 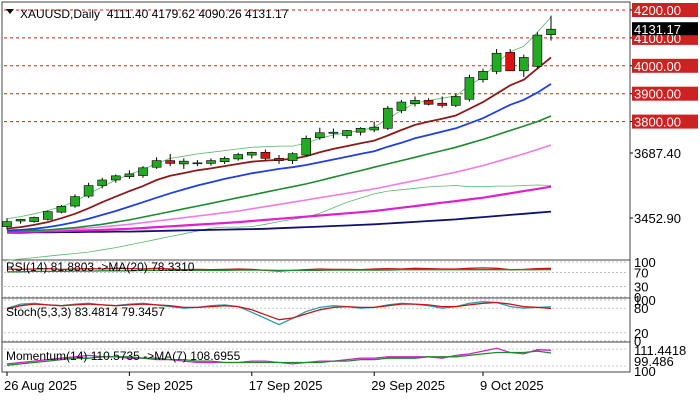 What do you see at coordinates (408, 385) in the screenshot?
I see `date-label-3: 29 Sep 2025` at bounding box center [408, 385].